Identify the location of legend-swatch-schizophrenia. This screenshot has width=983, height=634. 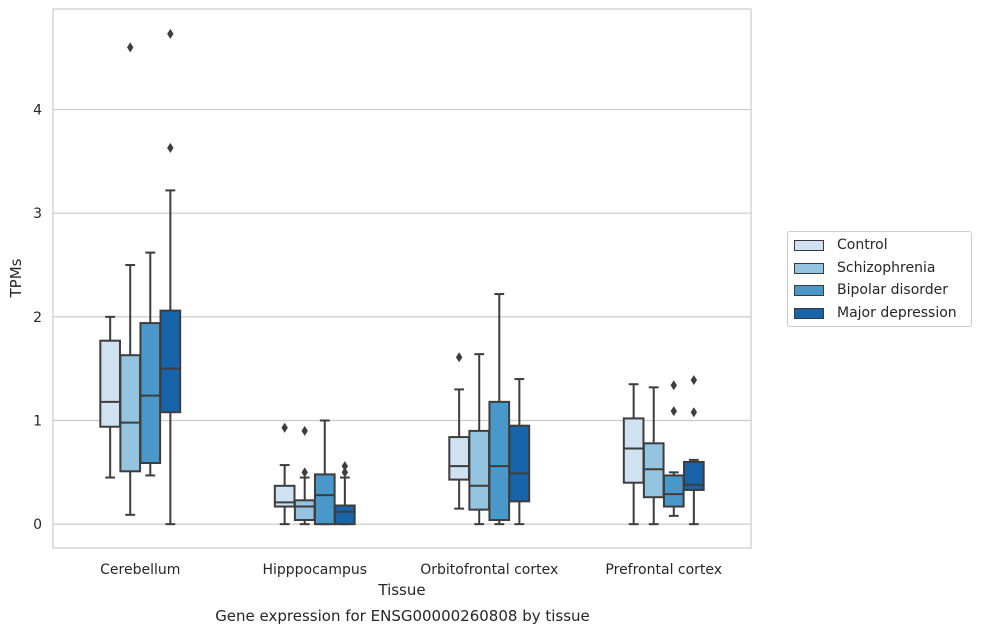
(809, 268).